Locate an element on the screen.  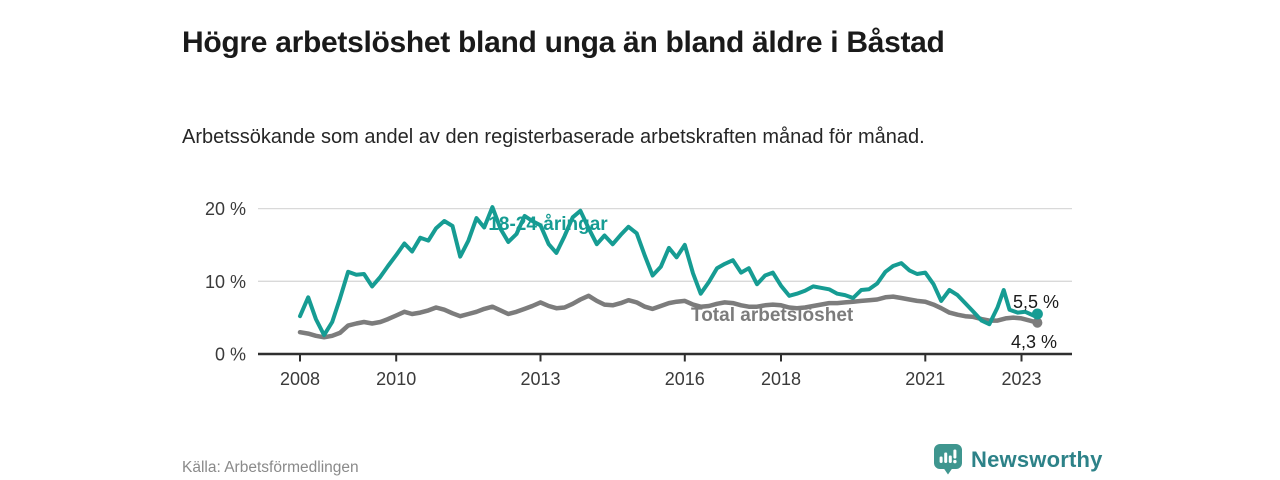
y-tick-label: 10 % is located at coordinates (225, 282).